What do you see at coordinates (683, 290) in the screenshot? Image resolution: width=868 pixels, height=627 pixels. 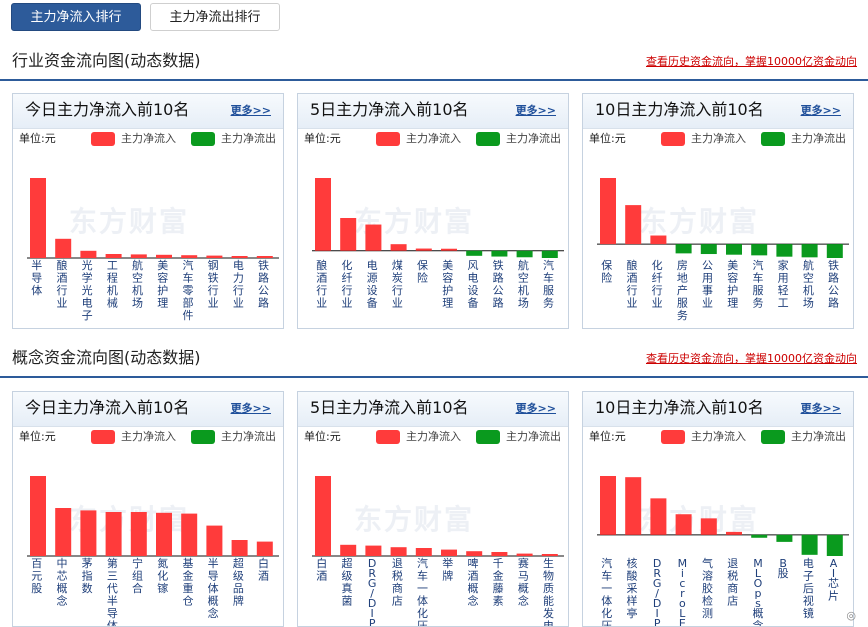 I see `category-label: 房地产服务` at bounding box center [683, 290].